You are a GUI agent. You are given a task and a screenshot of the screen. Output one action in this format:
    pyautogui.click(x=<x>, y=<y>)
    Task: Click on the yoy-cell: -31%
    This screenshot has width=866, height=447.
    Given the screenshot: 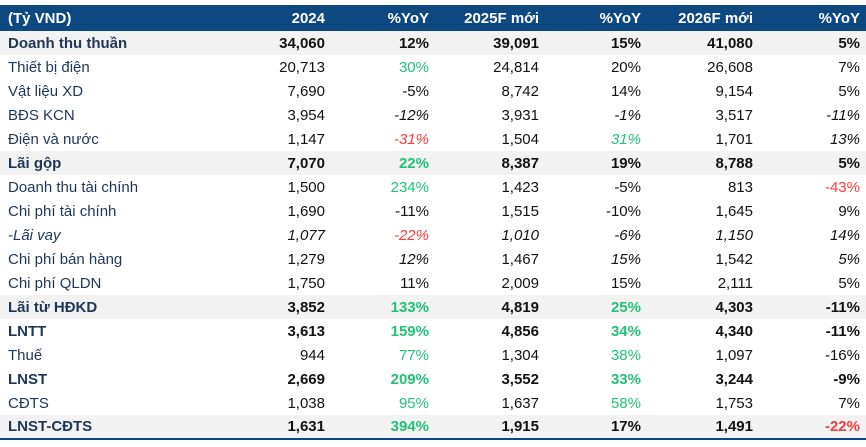 What is the action you would take?
    pyautogui.click(x=411, y=139)
    